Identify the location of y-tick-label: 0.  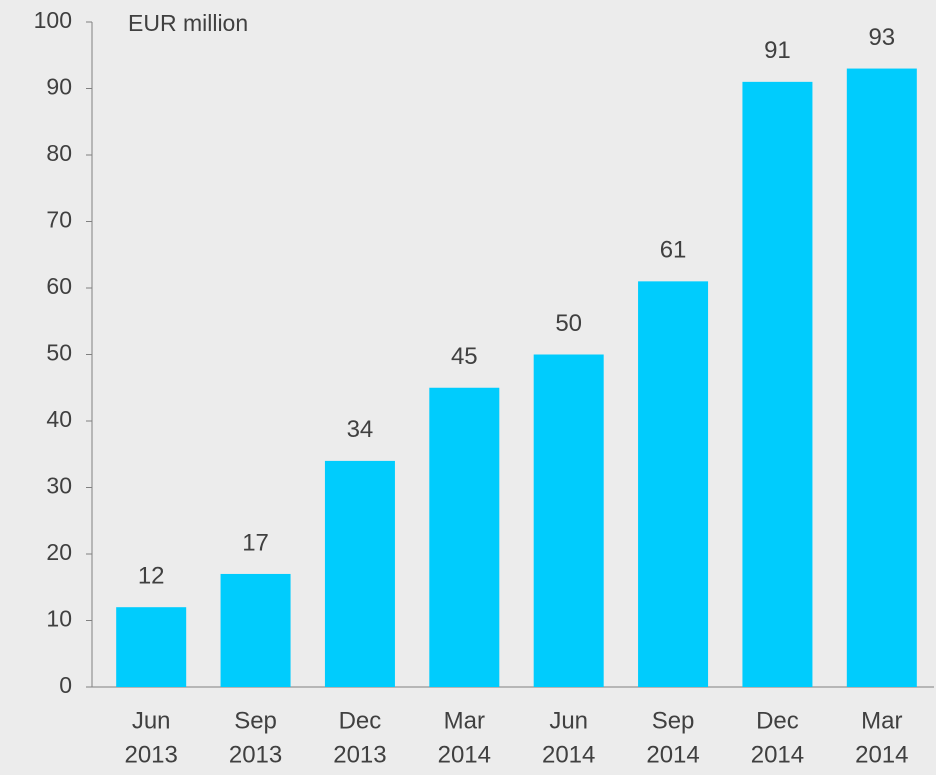
(65, 685).